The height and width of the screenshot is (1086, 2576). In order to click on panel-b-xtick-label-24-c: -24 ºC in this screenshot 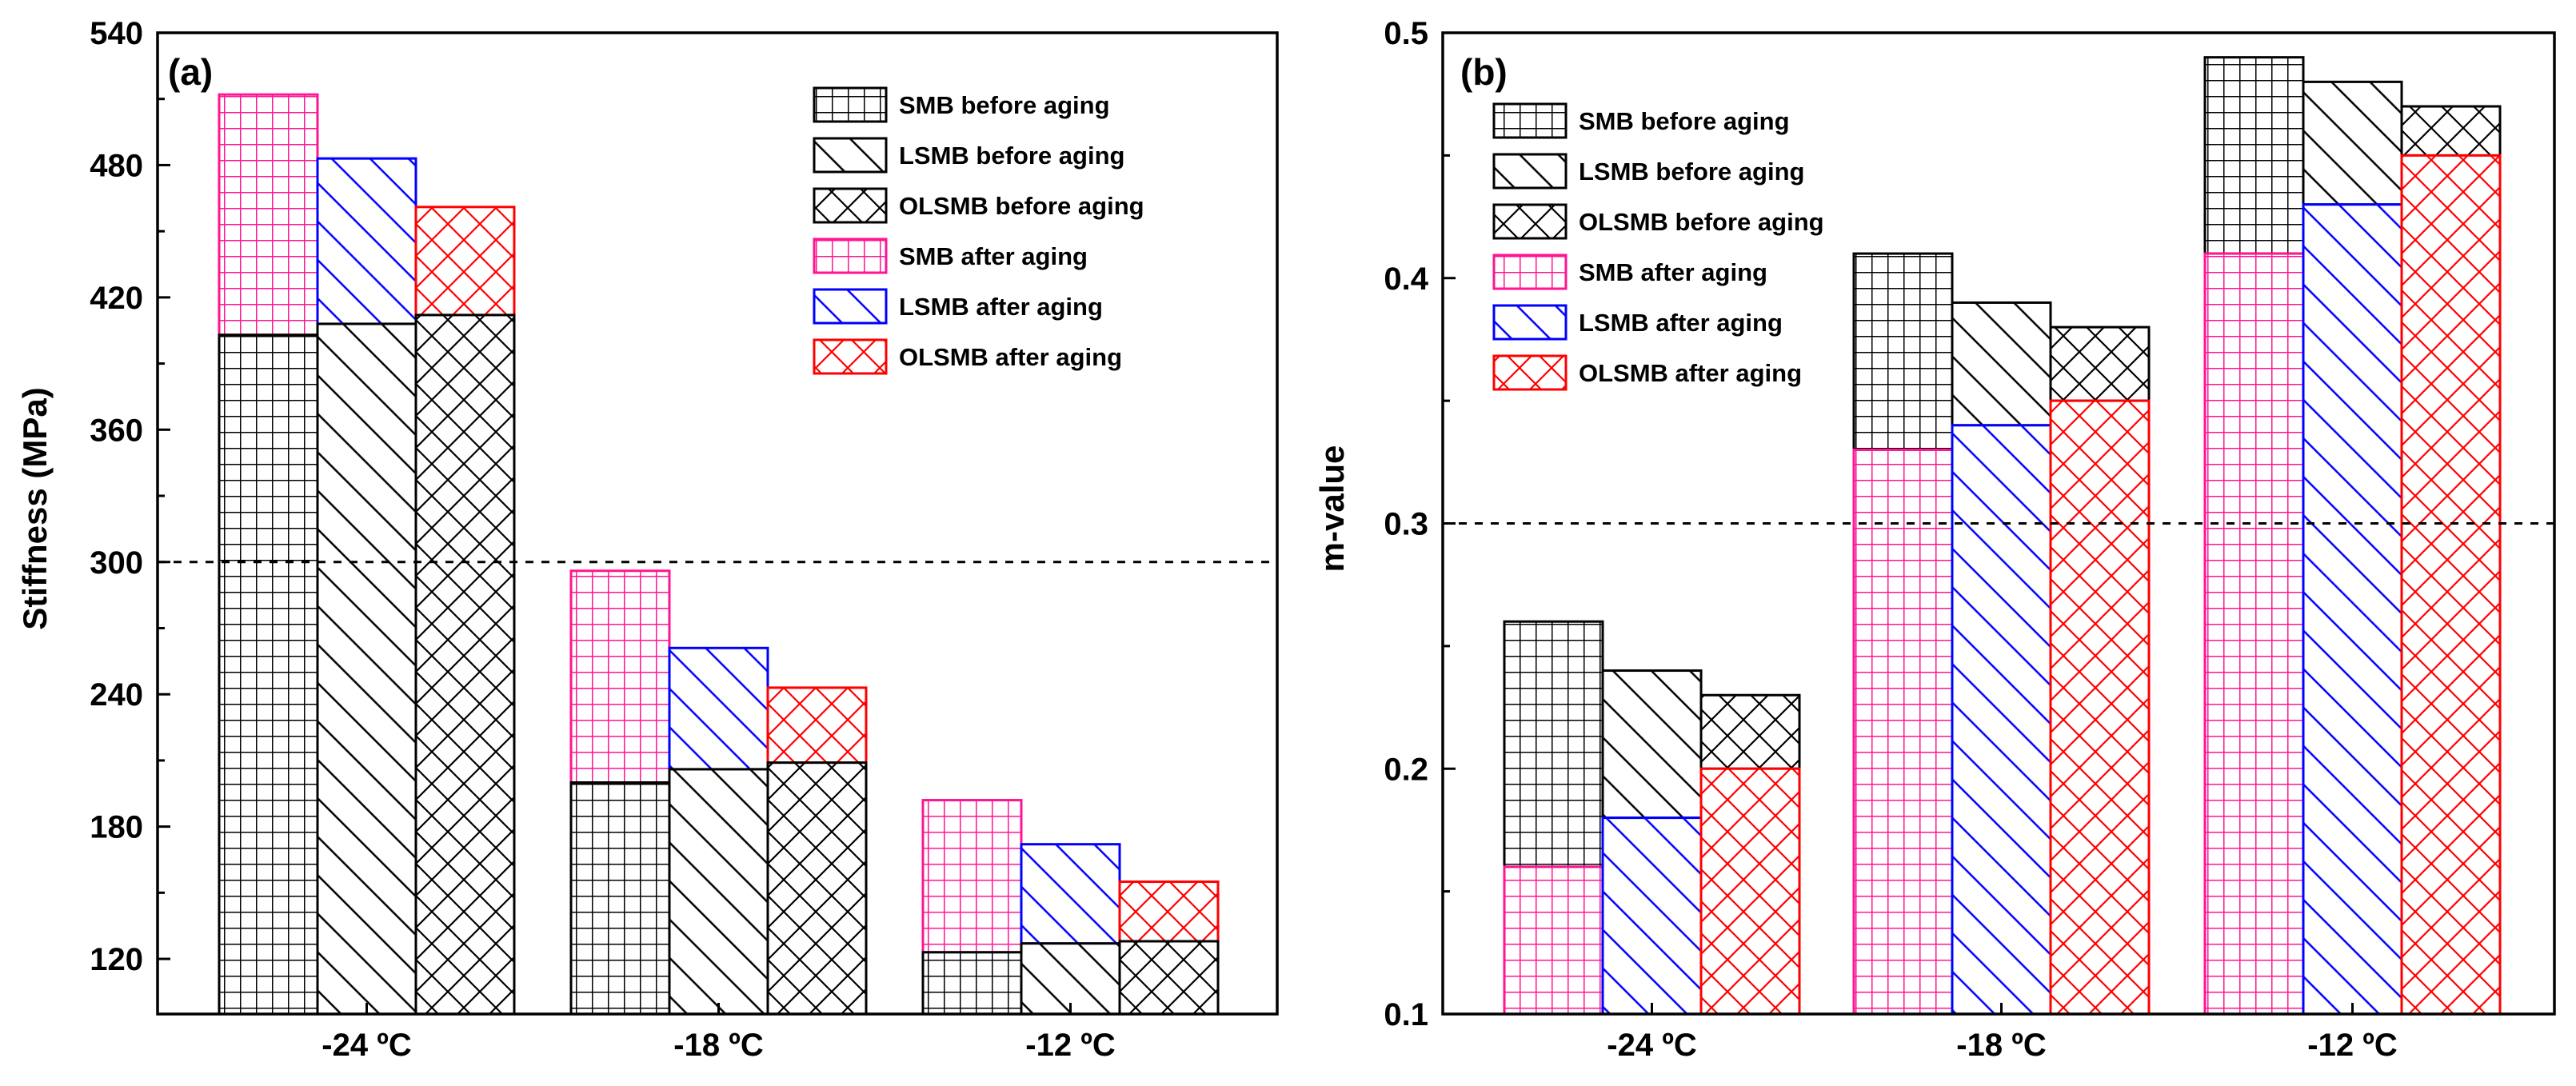, I will do `click(1652, 1046)`.